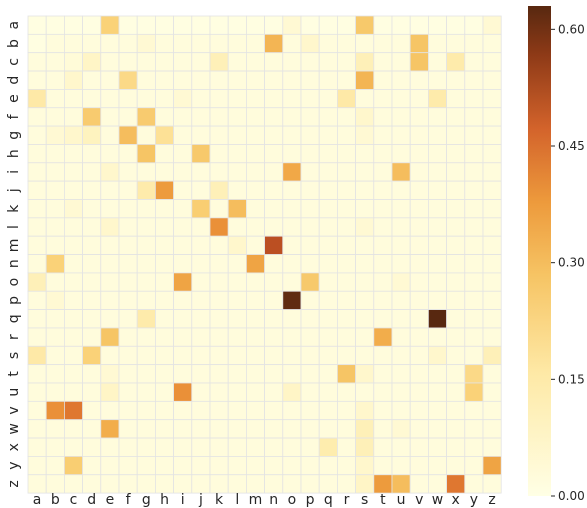 This screenshot has width=587, height=508. I want to click on heatmap-cell-b-b, so click(55, 43).